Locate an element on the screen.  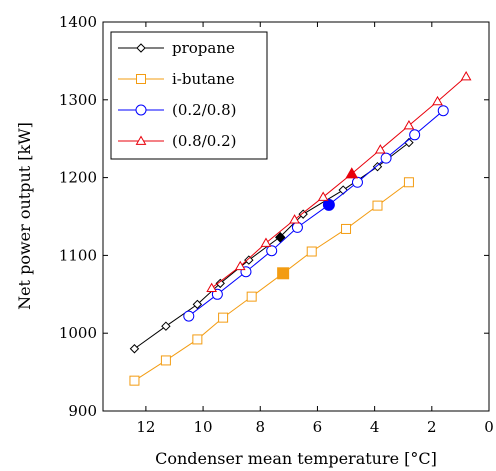
legend-label: (0.8/0.2) is located at coordinates (204, 141).